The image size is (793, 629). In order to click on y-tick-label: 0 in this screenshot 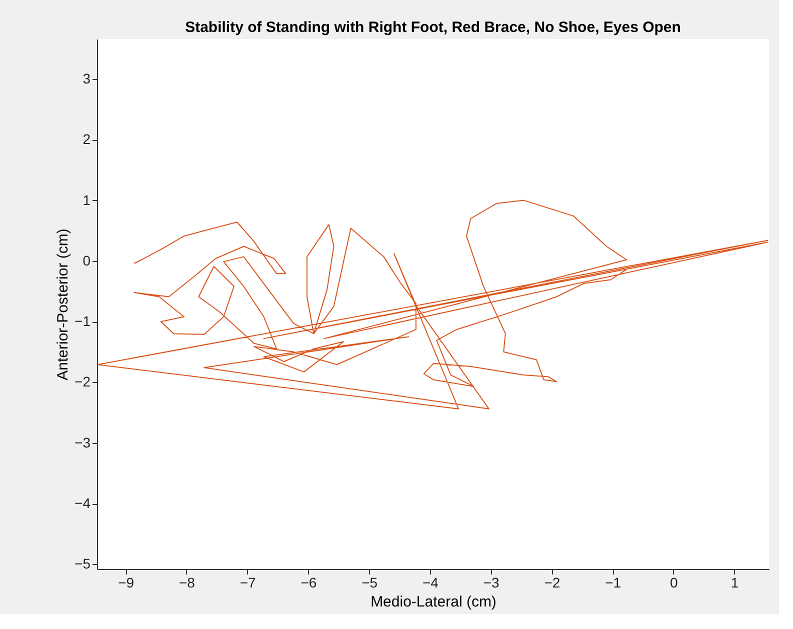, I will do `click(86, 260)`.